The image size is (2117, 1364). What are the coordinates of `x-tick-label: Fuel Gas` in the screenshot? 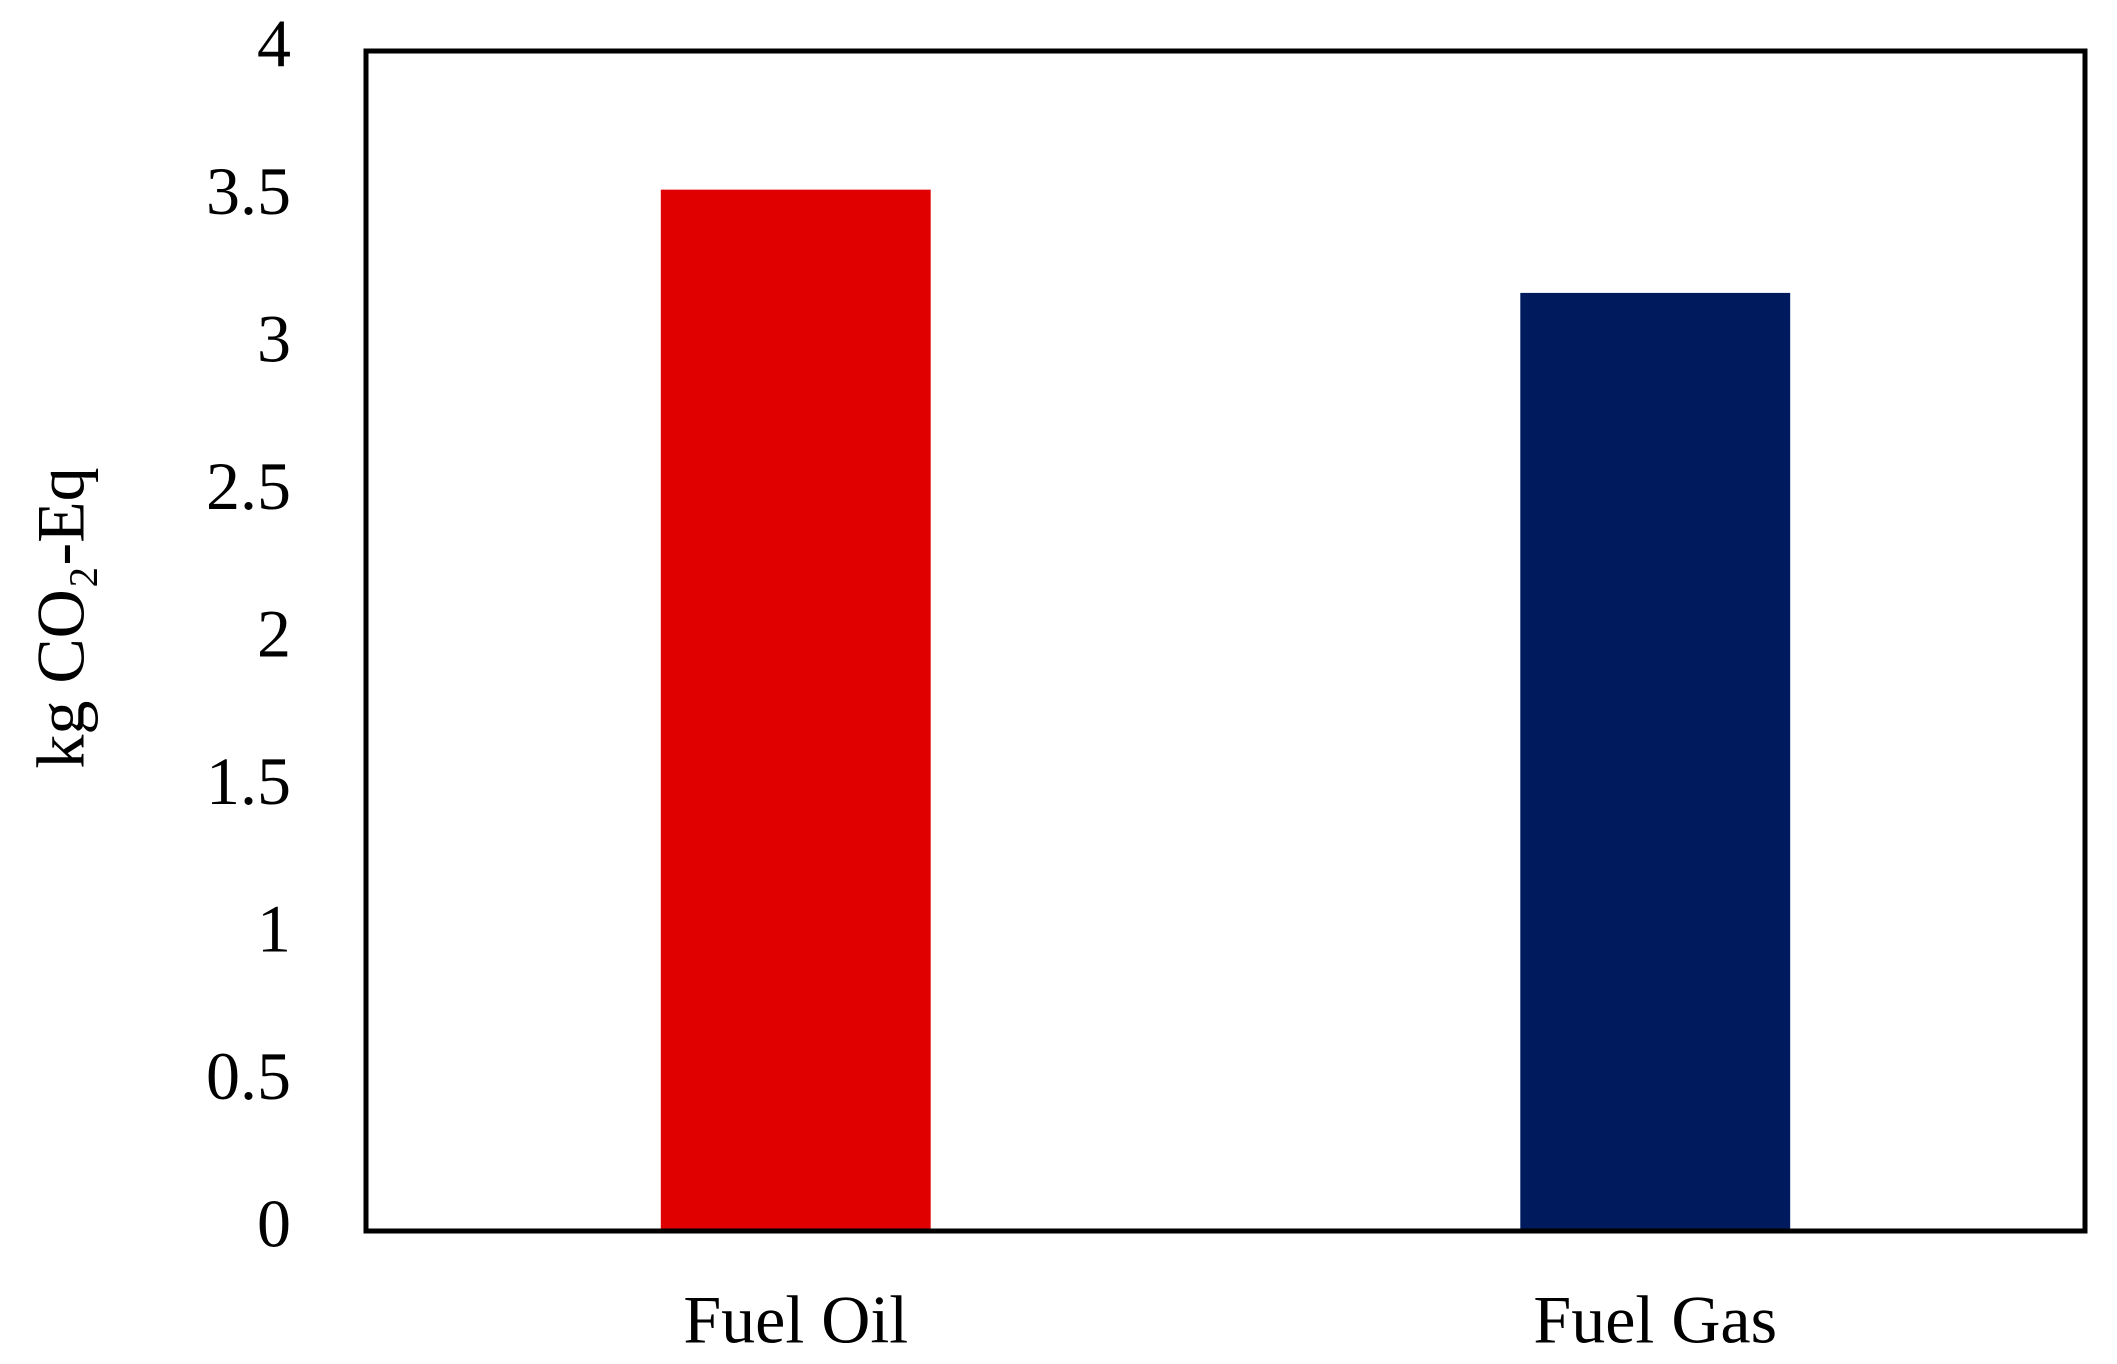 It's located at (1655, 1320).